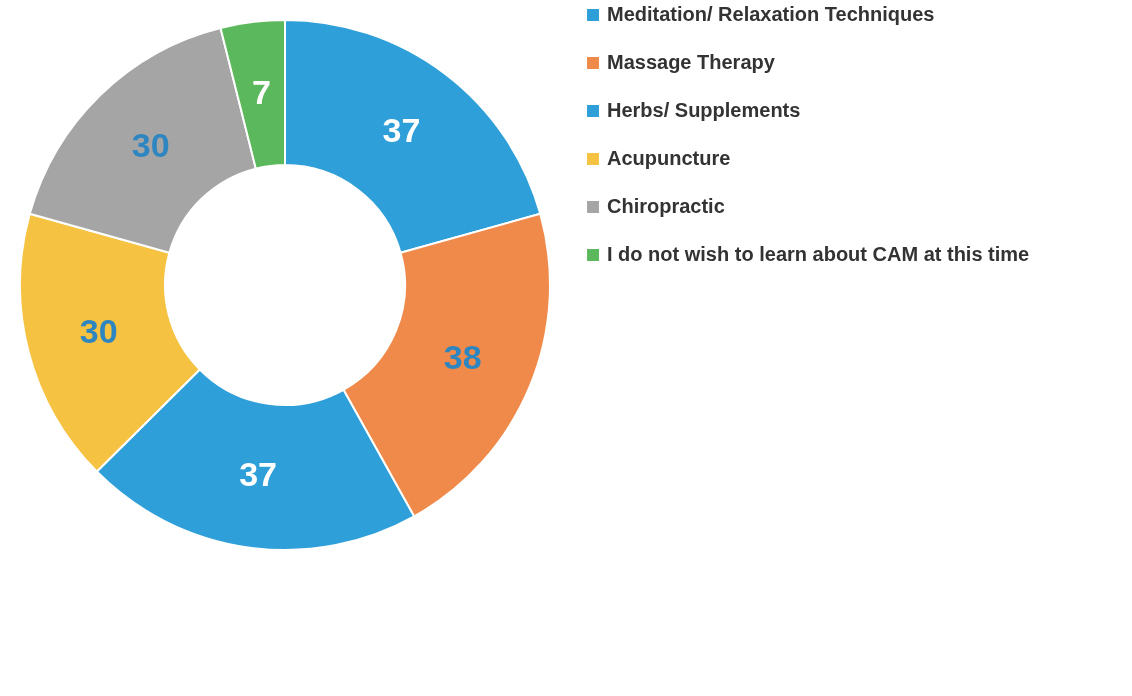 This screenshot has width=1132, height=696. What do you see at coordinates (704, 110) in the screenshot?
I see `legend-label: Herbs/ Supplements` at bounding box center [704, 110].